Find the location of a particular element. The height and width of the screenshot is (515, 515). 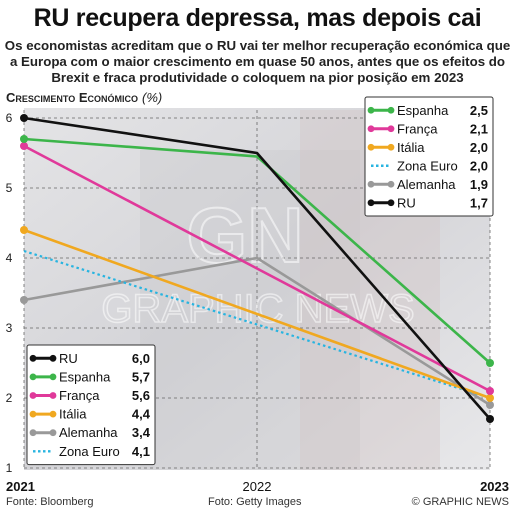

y-tick-label: 1 is located at coordinates (9, 468).